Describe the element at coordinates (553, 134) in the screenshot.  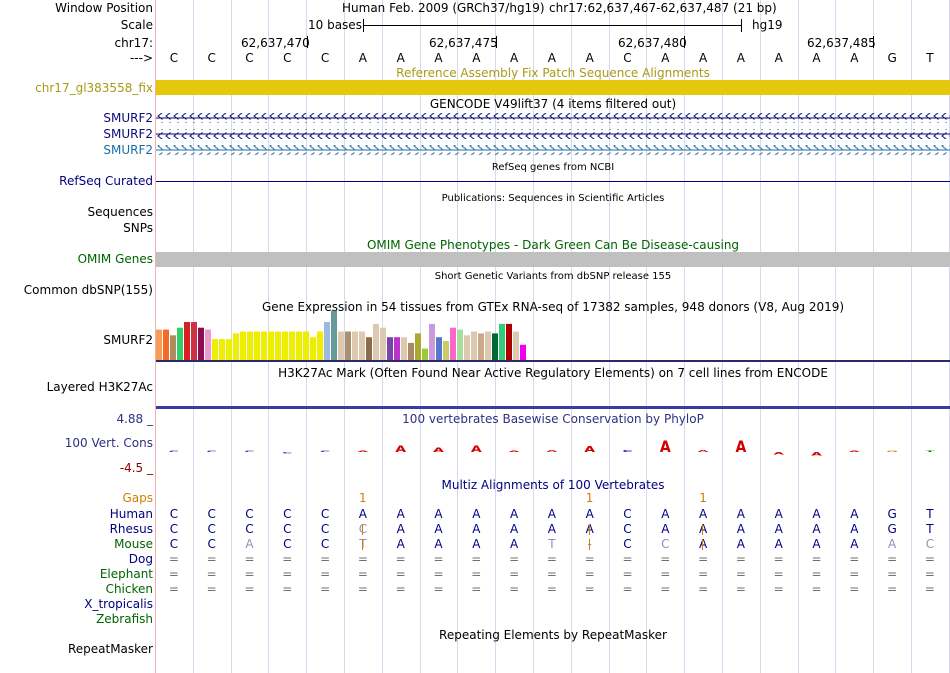
I see `gencode-gene-arrows` at that location.